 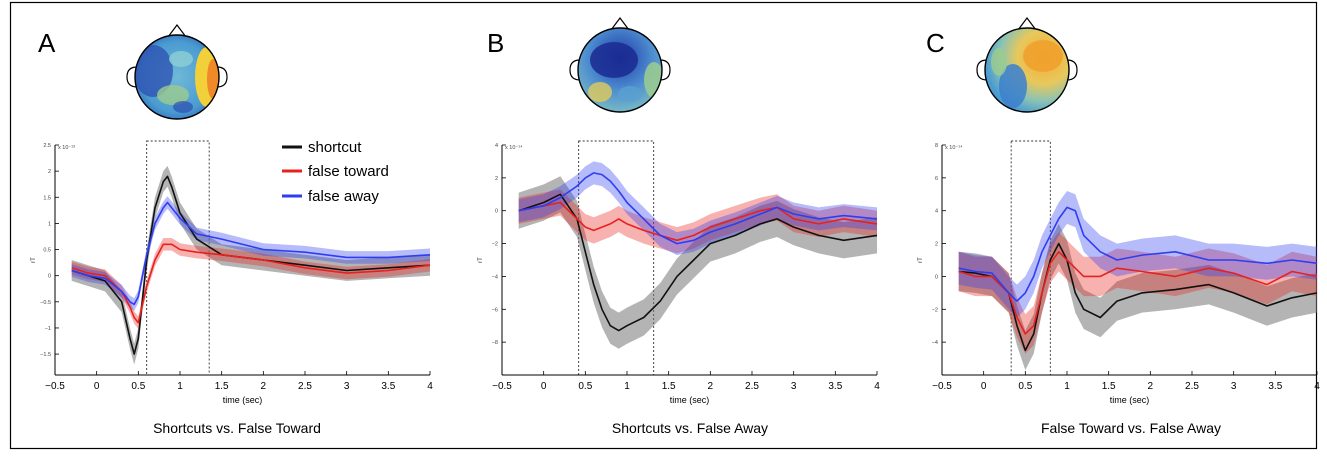 I want to click on y-tick-label: 8, so click(x=936, y=146).